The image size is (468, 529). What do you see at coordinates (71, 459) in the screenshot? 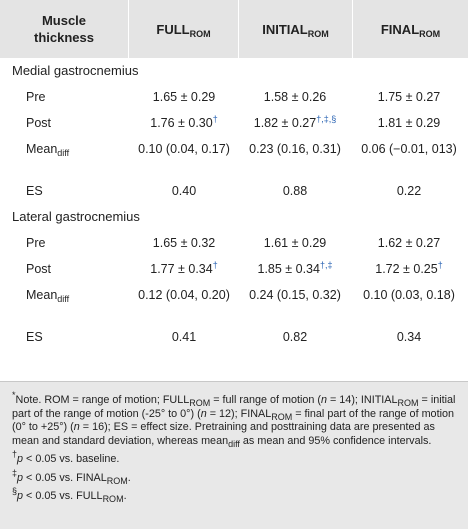
I see `footnote-text: < 0.05 vs. baseline.` at bounding box center [71, 459].